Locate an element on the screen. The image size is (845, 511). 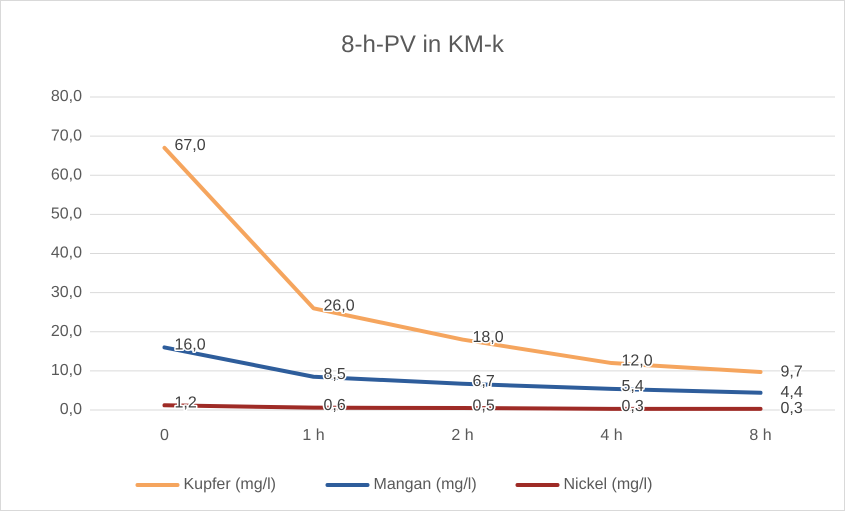
y-tick-label: 70,0 is located at coordinates (66, 135).